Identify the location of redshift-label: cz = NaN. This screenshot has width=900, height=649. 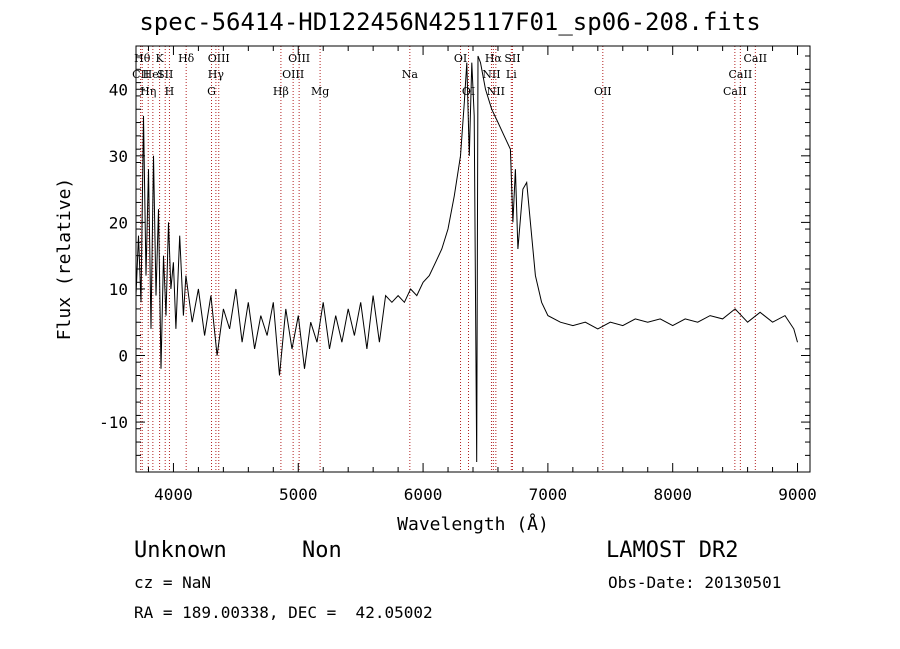
(173, 582).